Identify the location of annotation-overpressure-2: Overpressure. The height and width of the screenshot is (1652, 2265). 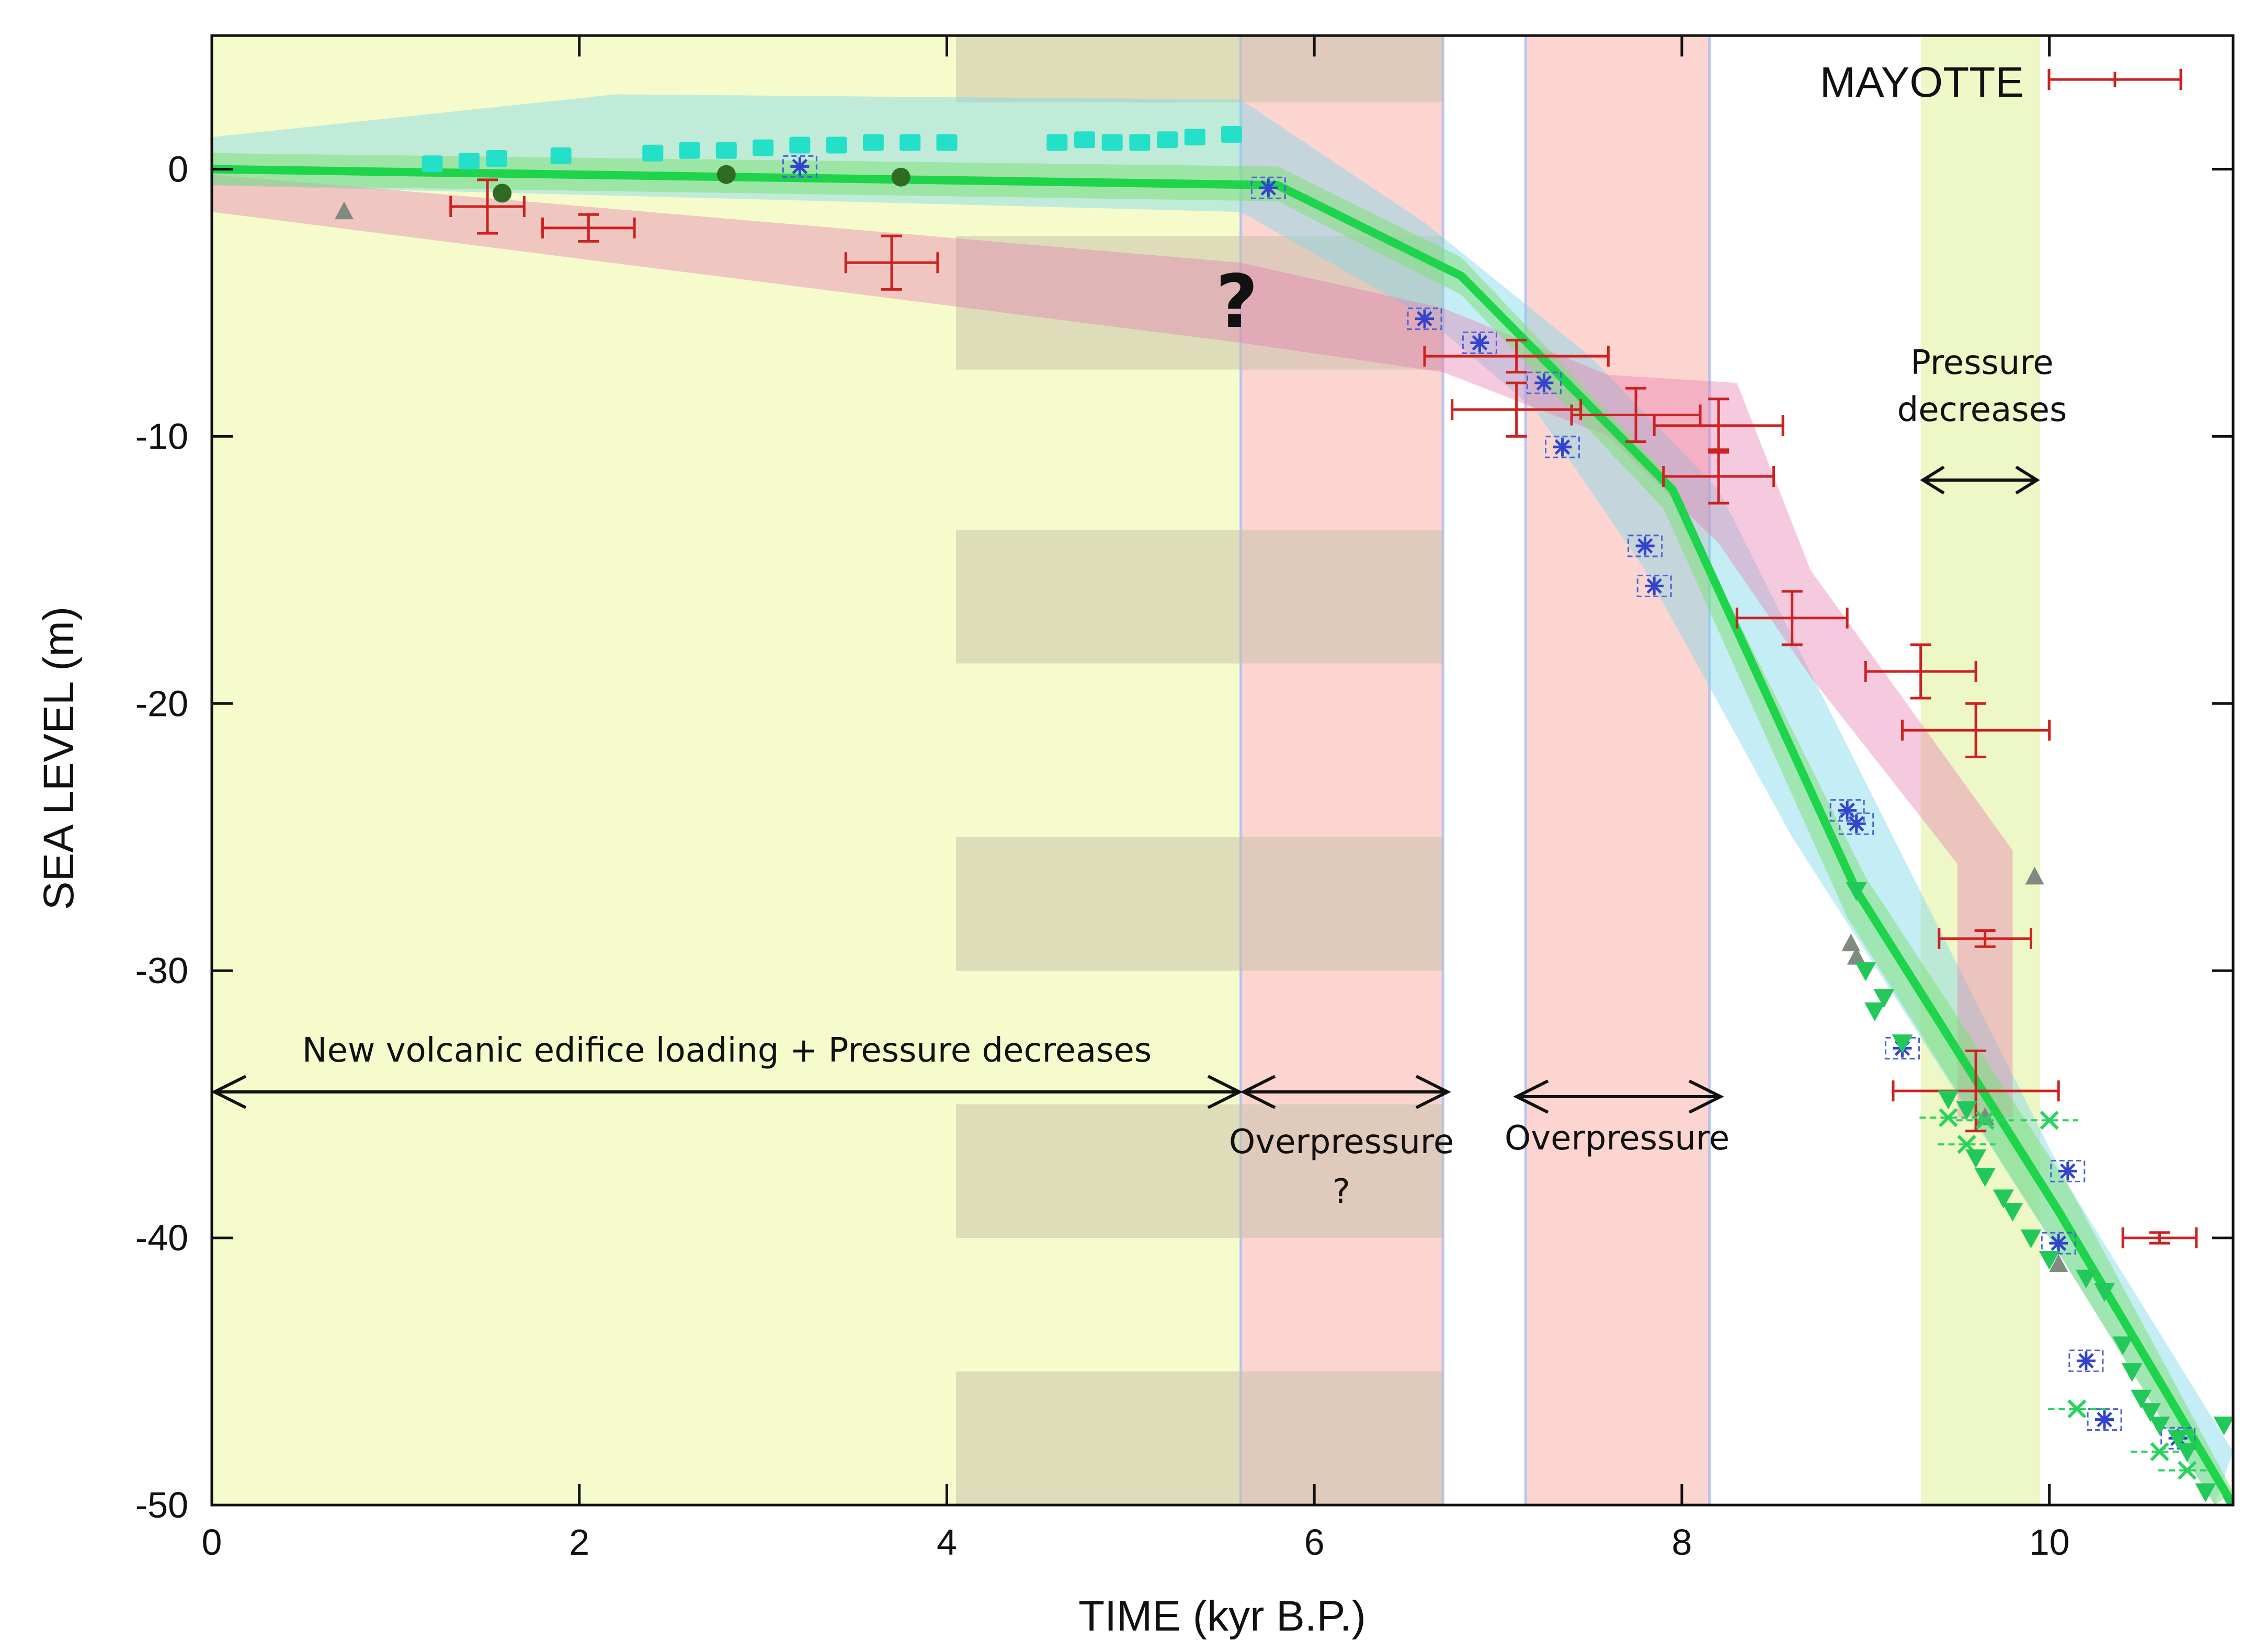
(1617, 1138).